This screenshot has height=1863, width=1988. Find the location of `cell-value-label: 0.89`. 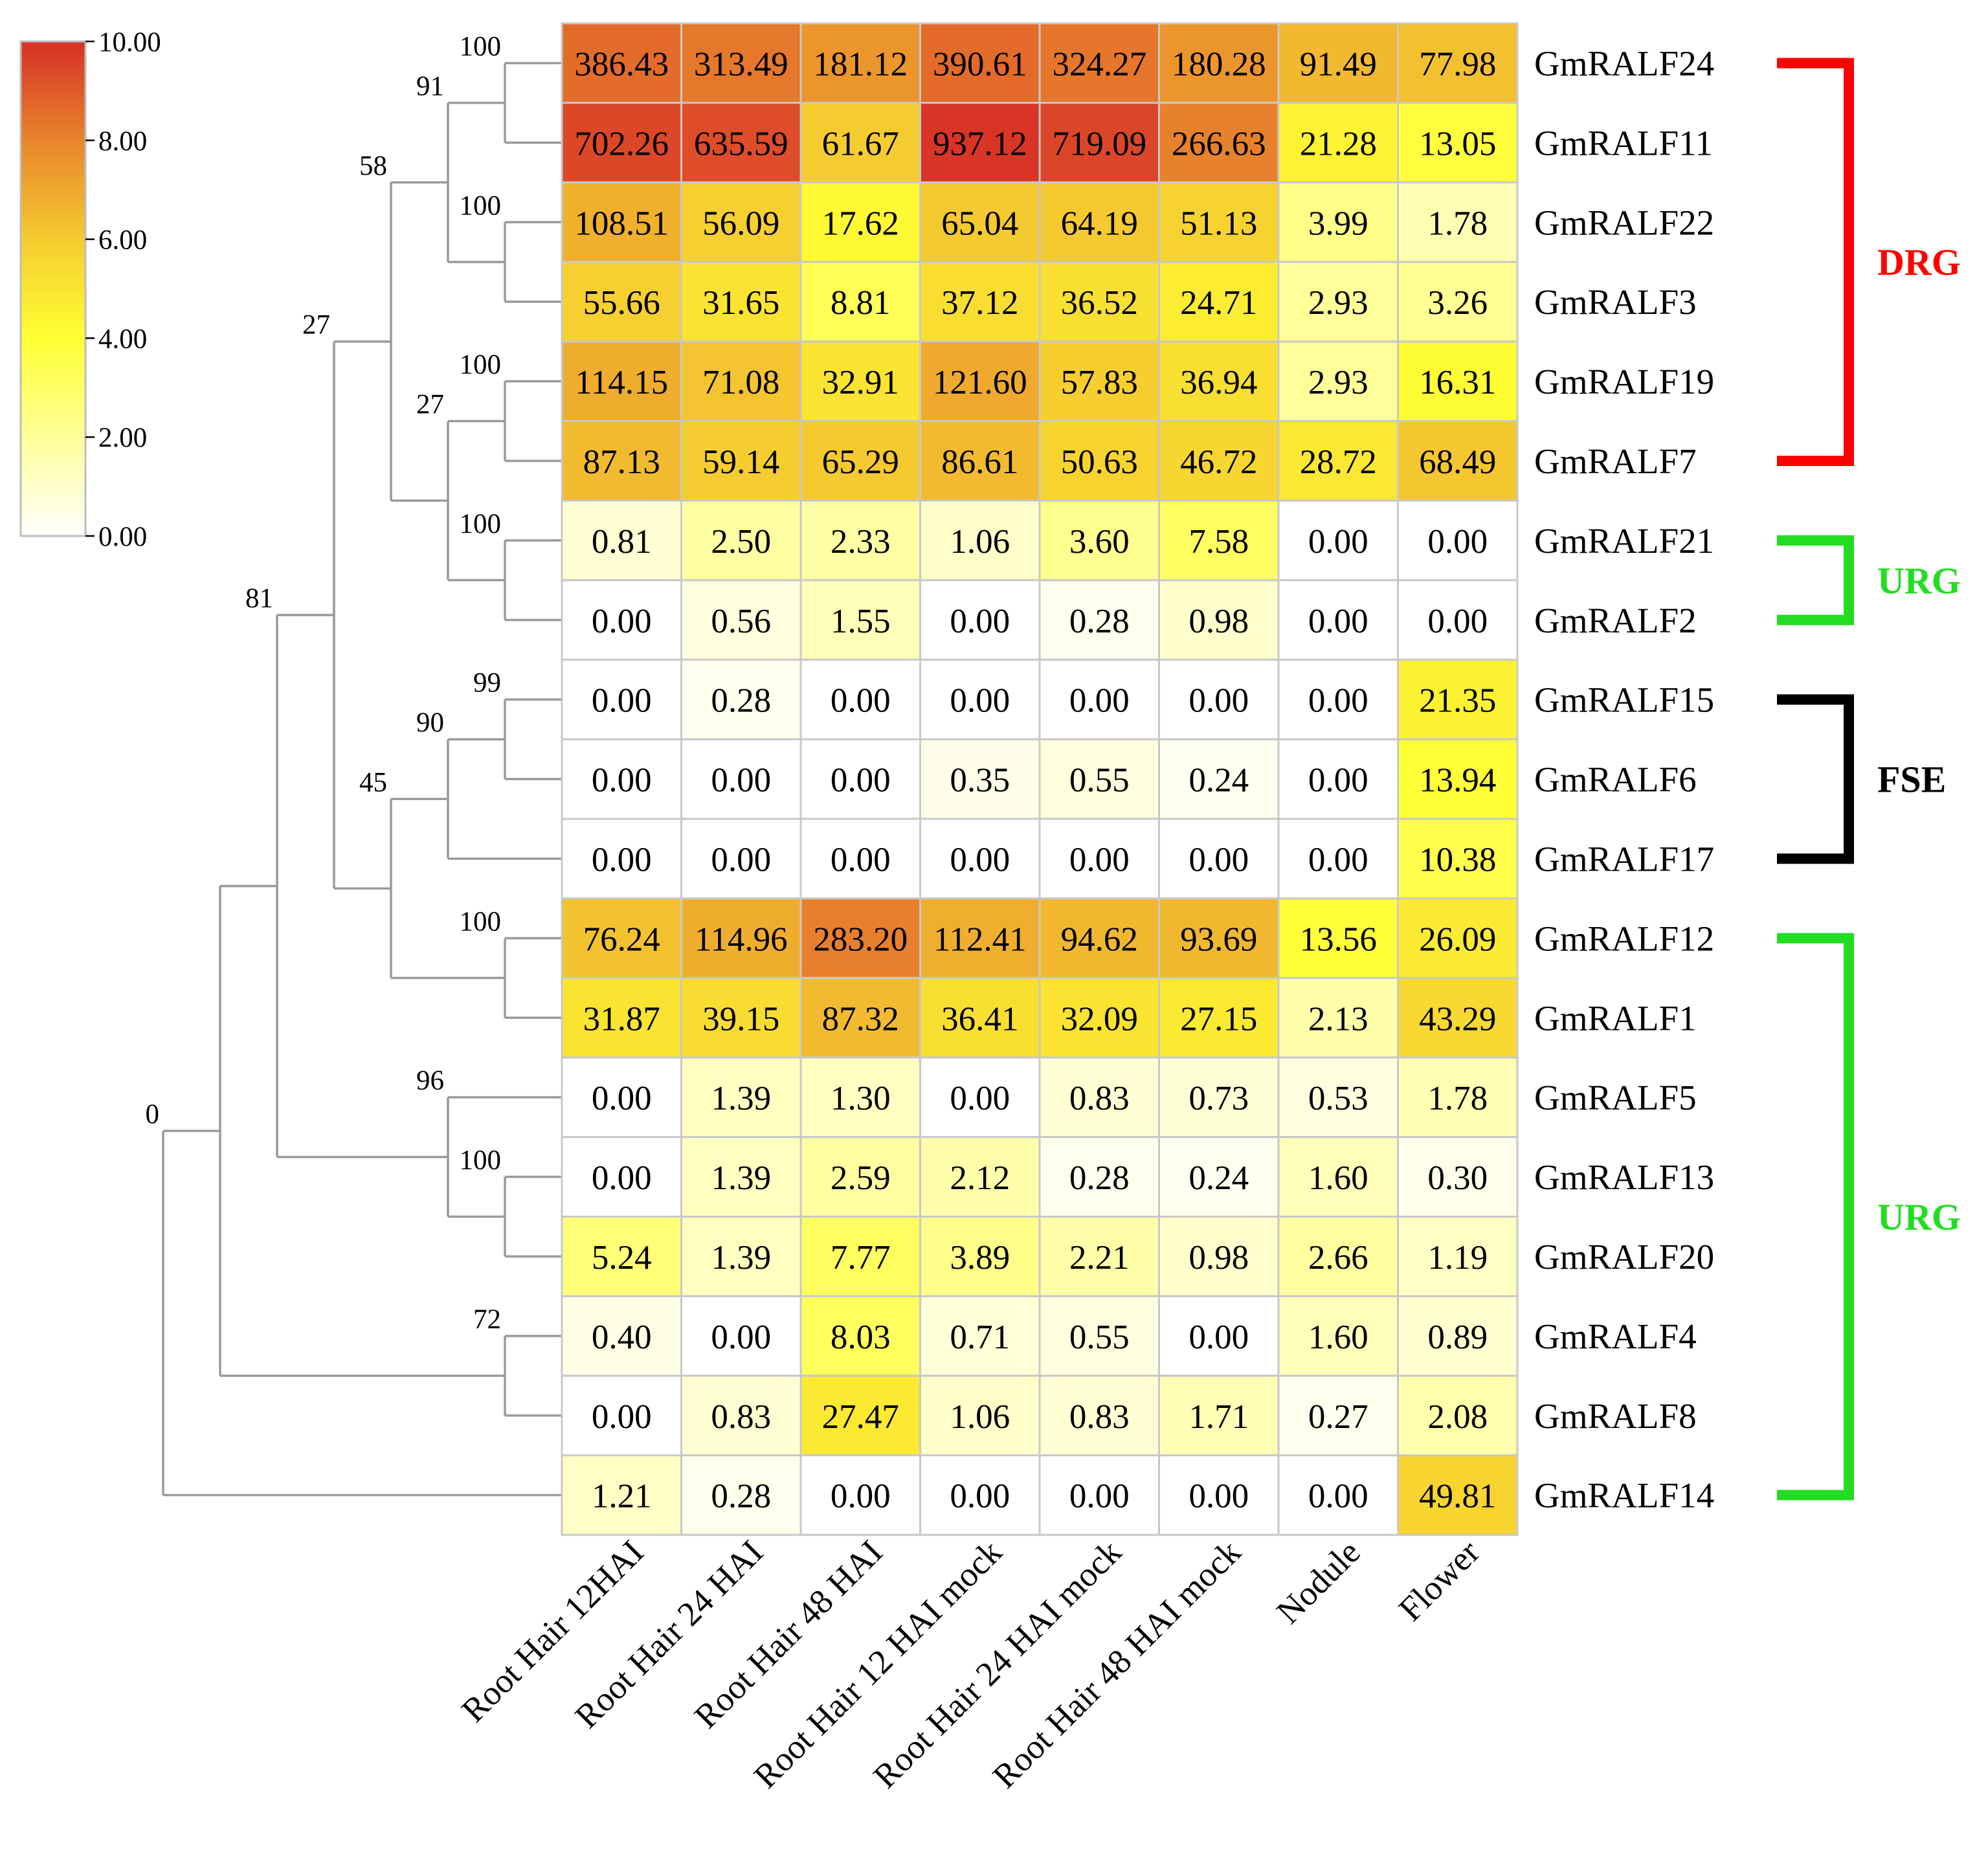

cell-value-label: 0.89 is located at coordinates (1457, 1337).